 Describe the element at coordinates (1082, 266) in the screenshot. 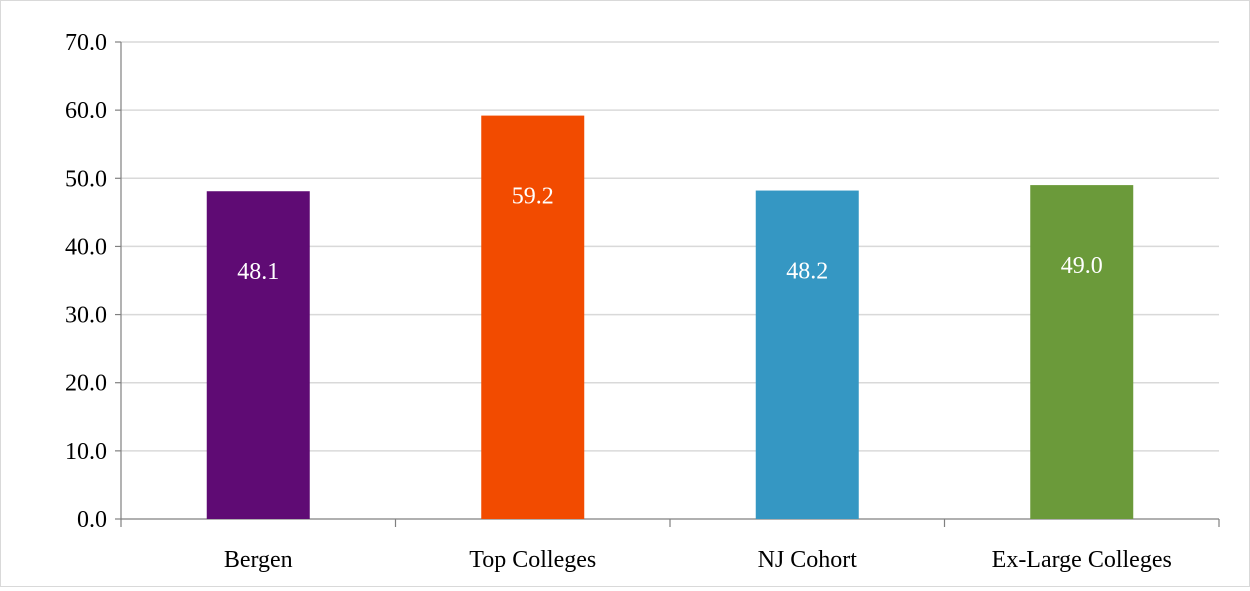

I see `data-label: 49.0` at that location.